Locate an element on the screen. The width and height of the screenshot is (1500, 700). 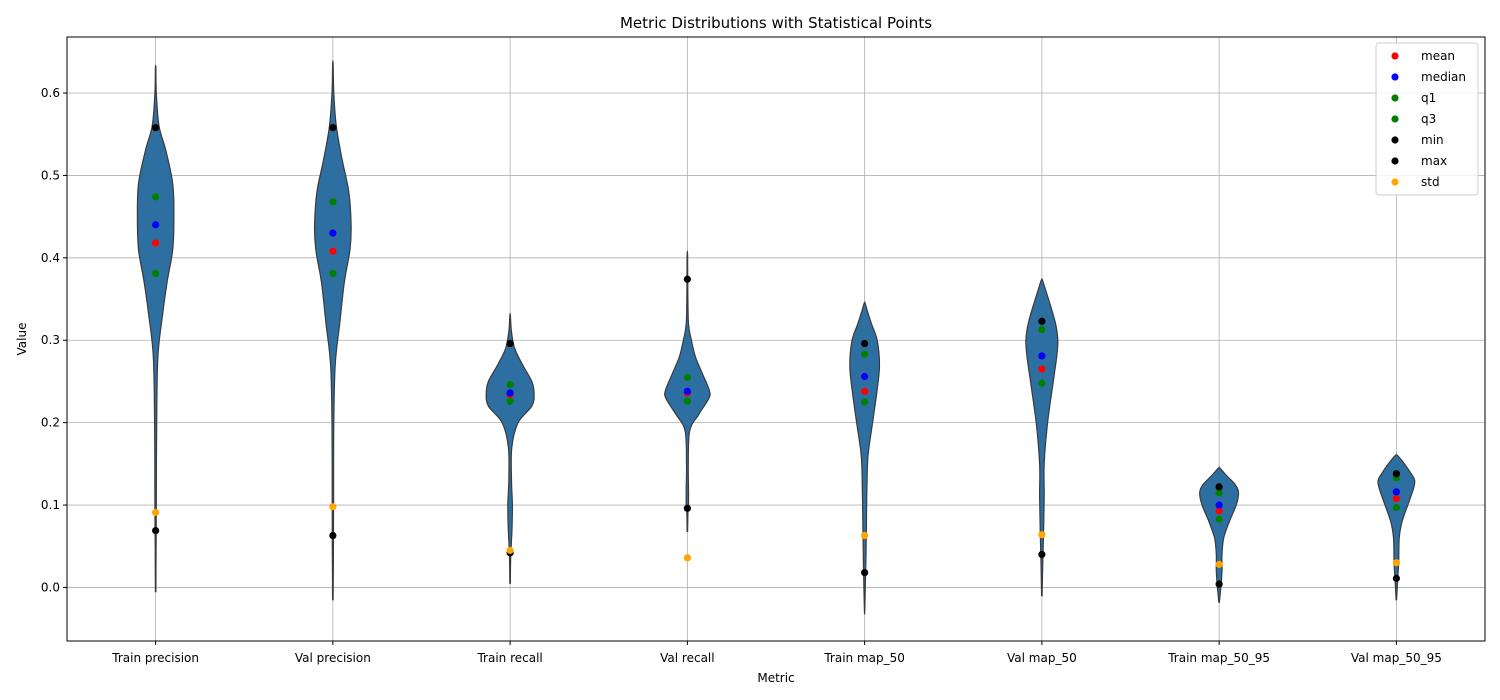
x-tick-label: Val precision is located at coordinates (333, 658).